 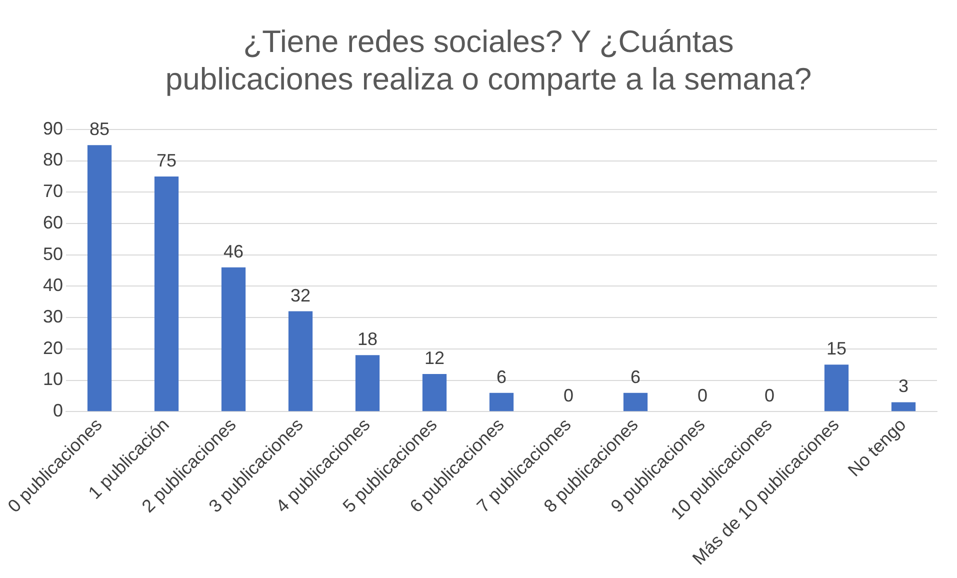 What do you see at coordinates (53, 316) in the screenshot?
I see `y-tick-label: 30` at bounding box center [53, 316].